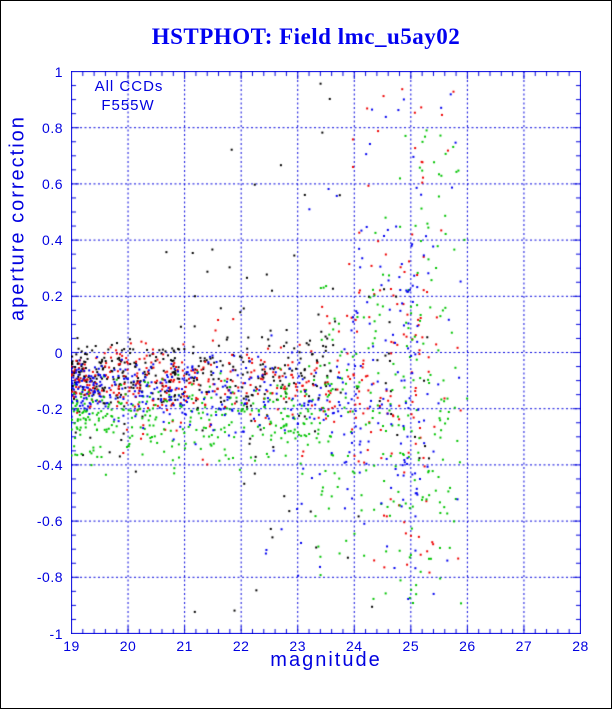 Image resolution: width=612 pixels, height=709 pixels. I want to click on y-tick-label: -0.8, so click(49, 577).